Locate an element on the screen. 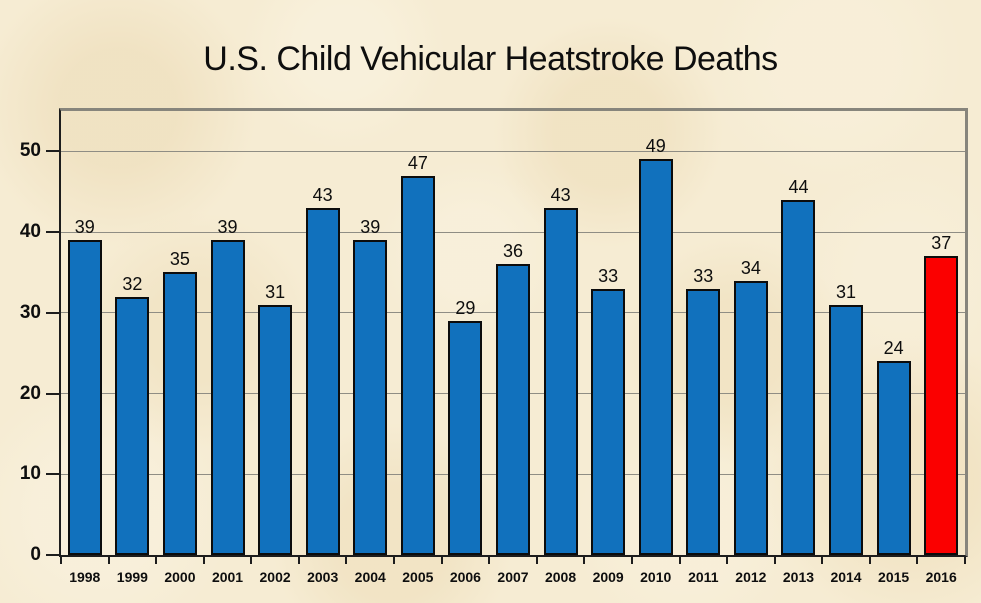  bar-2006 is located at coordinates (465, 437).